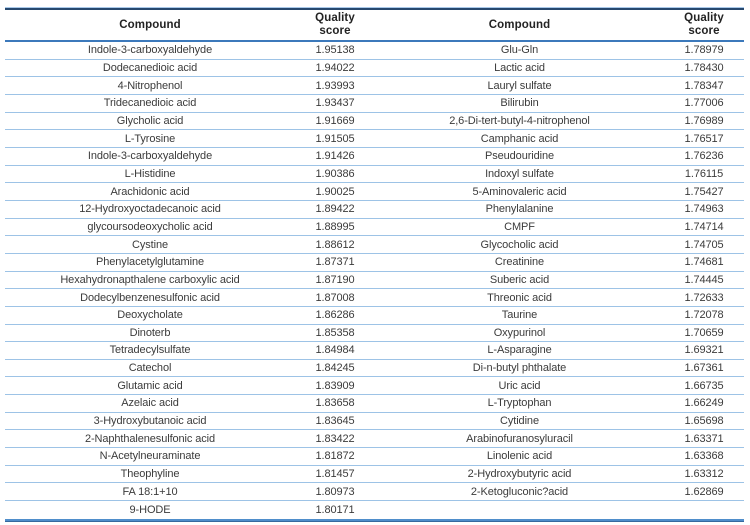  Describe the element at coordinates (150, 509) in the screenshot. I see `compound-cell: 9-HODE` at that location.